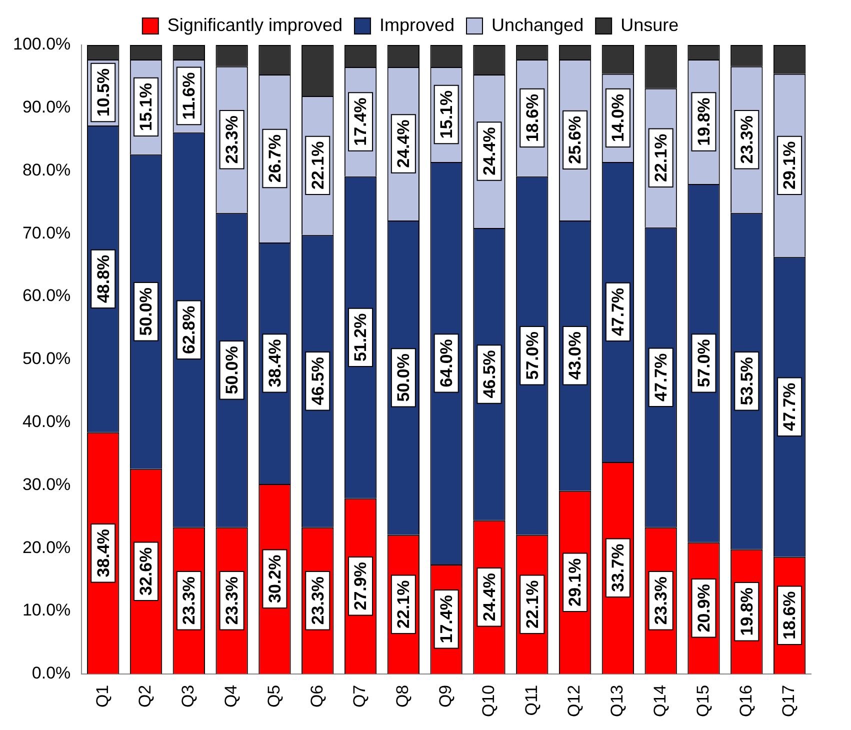 Image resolution: width=851 pixels, height=730 pixels. Describe the element at coordinates (575, 140) in the screenshot. I see `data-label: 25.6%` at that location.